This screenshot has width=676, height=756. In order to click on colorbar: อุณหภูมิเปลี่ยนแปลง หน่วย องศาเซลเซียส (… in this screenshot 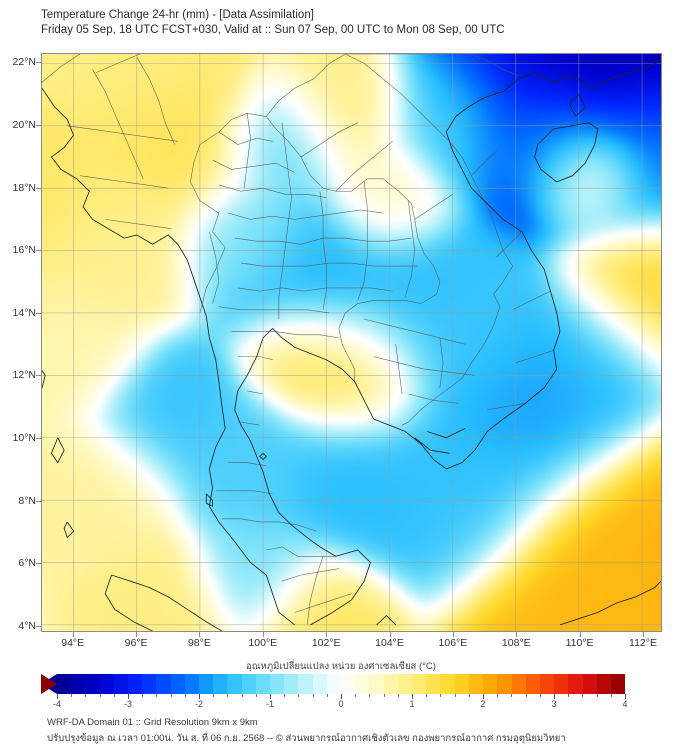, I will do `click(341, 685)`.